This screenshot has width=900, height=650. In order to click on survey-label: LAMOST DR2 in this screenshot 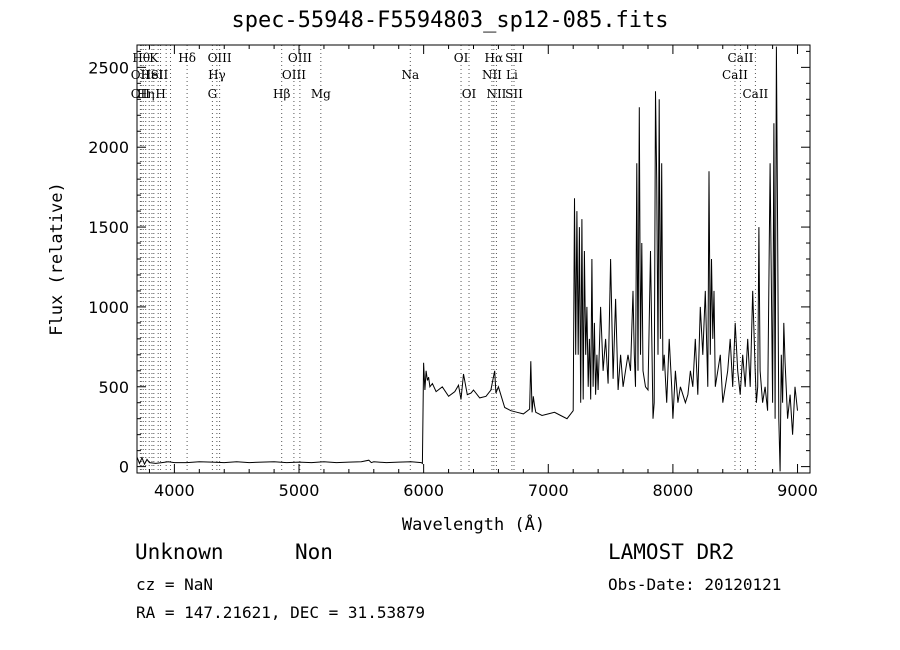, I will do `click(671, 552)`.